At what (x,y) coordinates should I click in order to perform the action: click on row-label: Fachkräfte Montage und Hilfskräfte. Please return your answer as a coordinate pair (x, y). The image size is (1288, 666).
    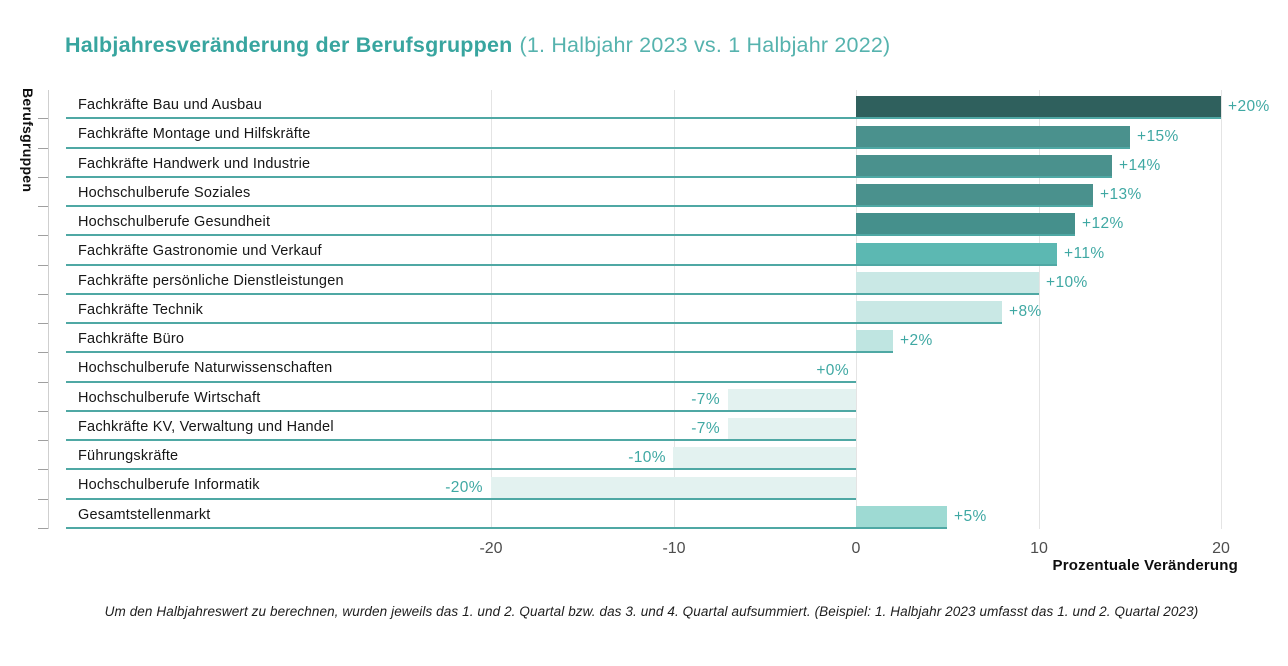
    Looking at the image, I should click on (194, 134).